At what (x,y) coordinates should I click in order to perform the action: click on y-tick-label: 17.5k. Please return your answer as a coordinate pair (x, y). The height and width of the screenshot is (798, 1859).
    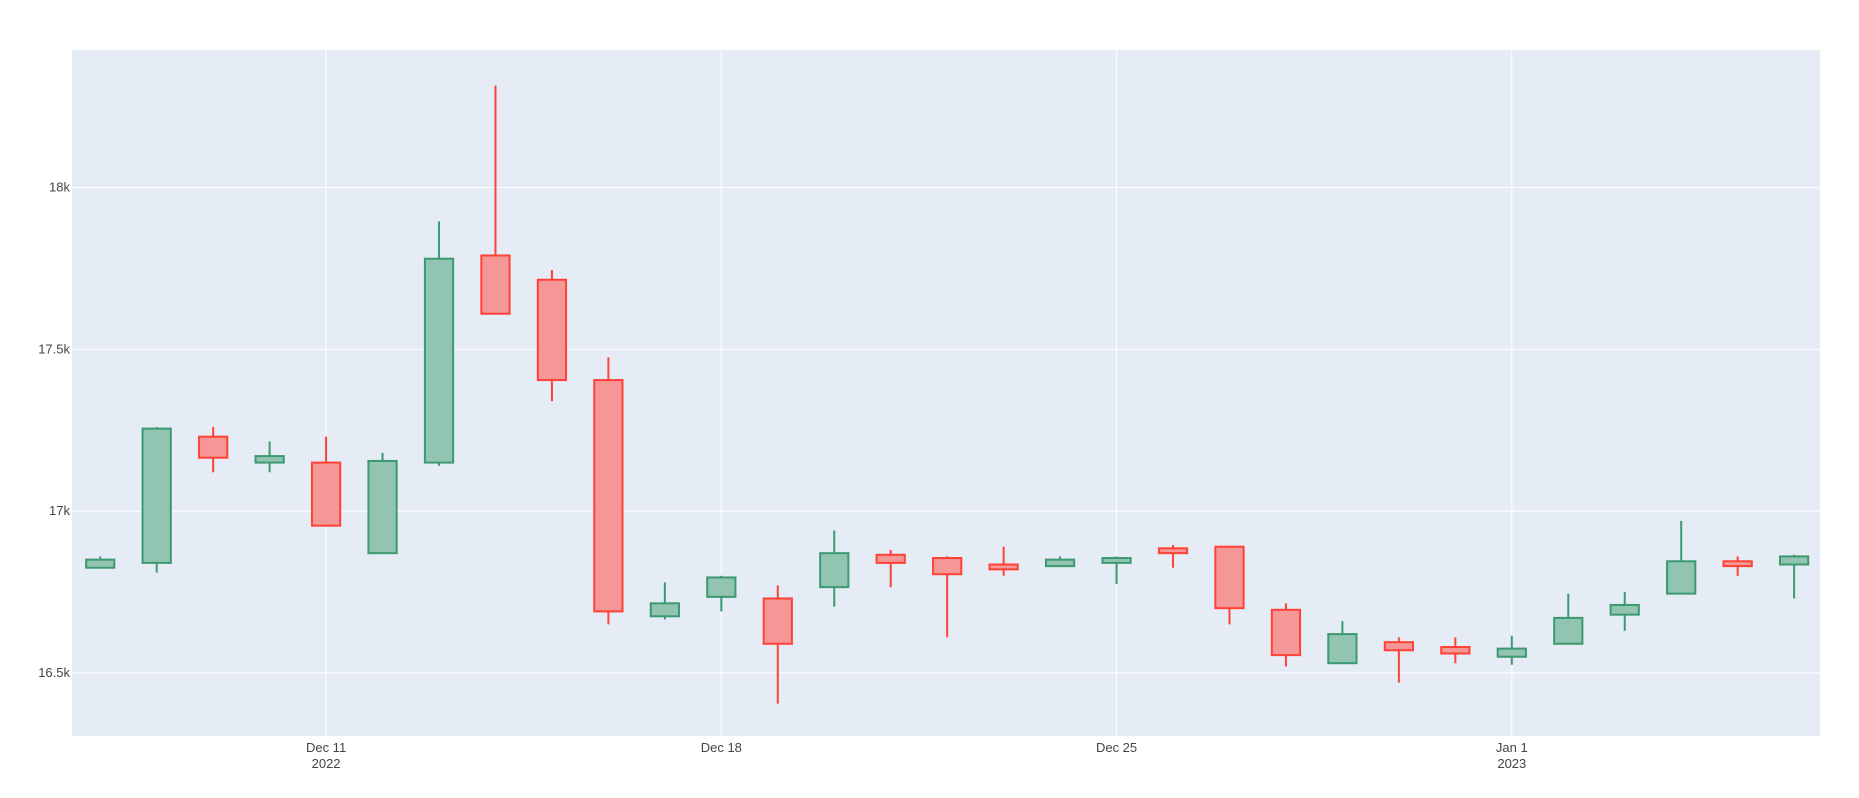
    Looking at the image, I should click on (54, 348).